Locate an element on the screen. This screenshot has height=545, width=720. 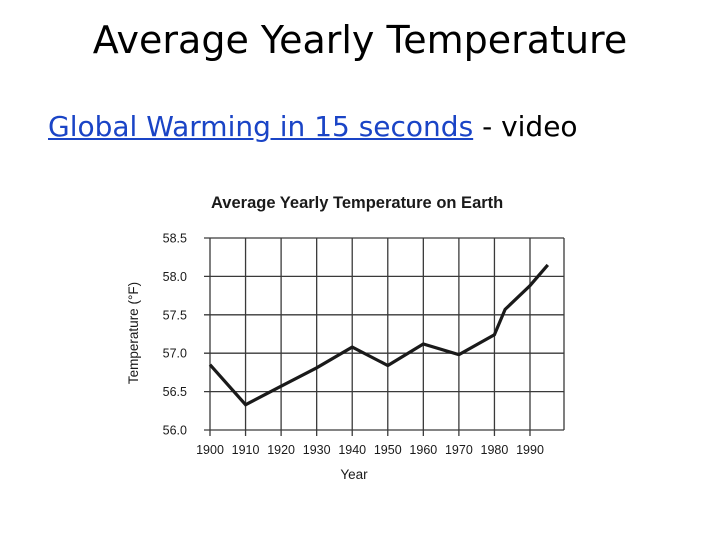
y-tick-label: 58.5 is located at coordinates (175, 239).